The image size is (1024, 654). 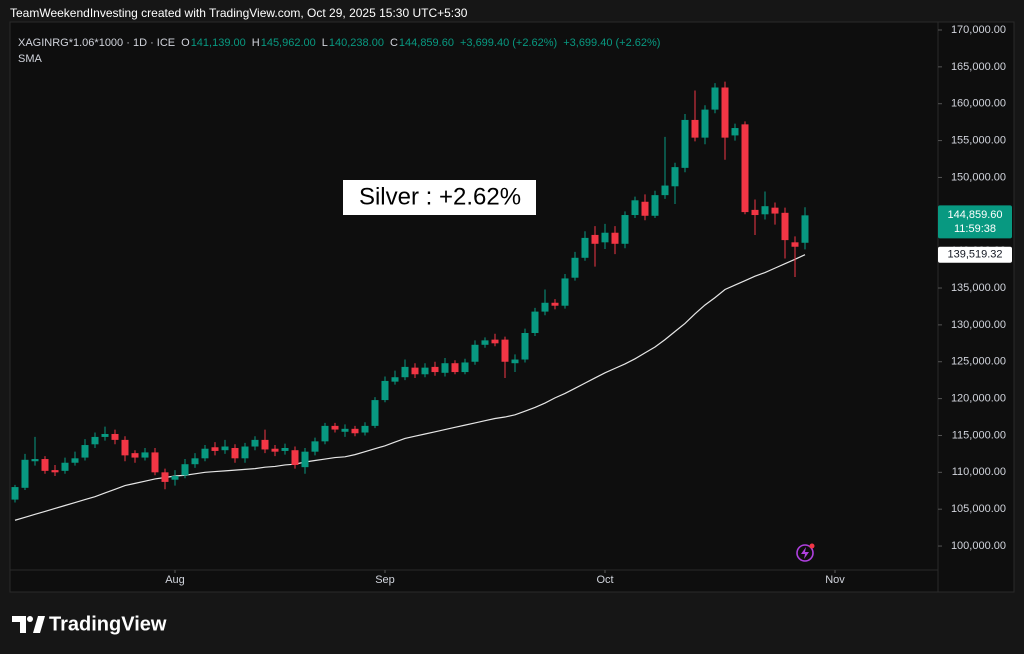 I want to click on high-value: 145,962.00, so click(x=288, y=43).